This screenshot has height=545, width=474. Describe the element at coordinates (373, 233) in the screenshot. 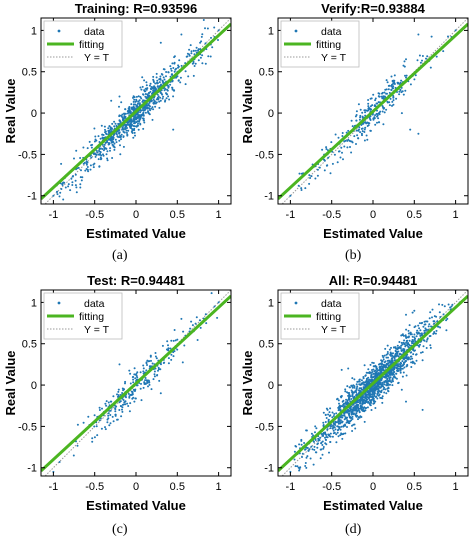

I see `x-axis-label: Estimated Value` at that location.